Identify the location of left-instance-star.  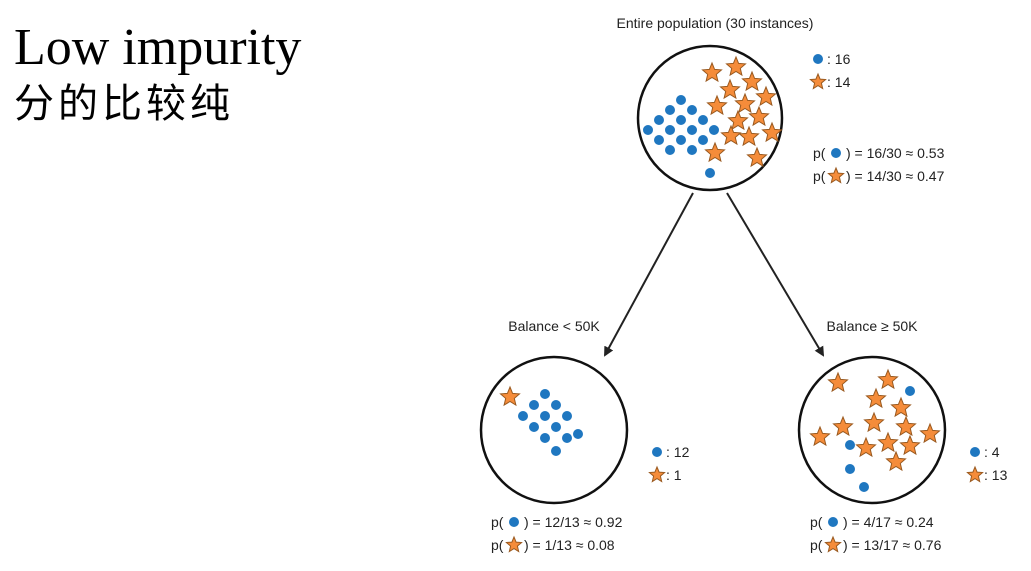
(510, 396).